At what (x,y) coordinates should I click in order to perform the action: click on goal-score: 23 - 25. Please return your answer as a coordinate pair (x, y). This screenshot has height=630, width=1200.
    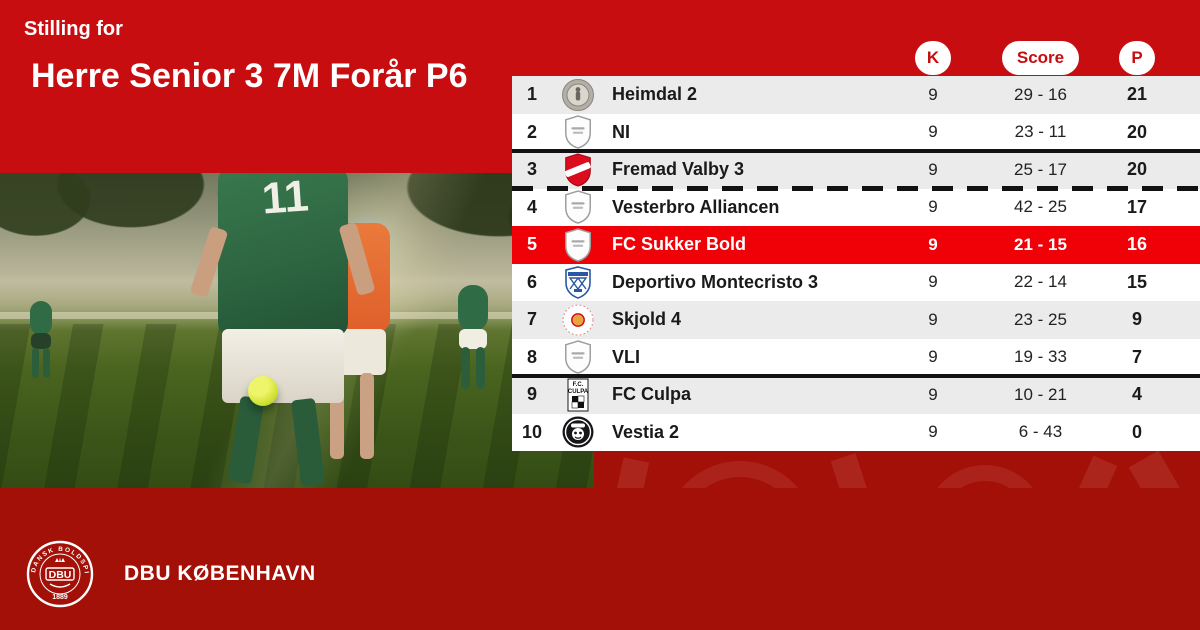
    Looking at the image, I should click on (1040, 319).